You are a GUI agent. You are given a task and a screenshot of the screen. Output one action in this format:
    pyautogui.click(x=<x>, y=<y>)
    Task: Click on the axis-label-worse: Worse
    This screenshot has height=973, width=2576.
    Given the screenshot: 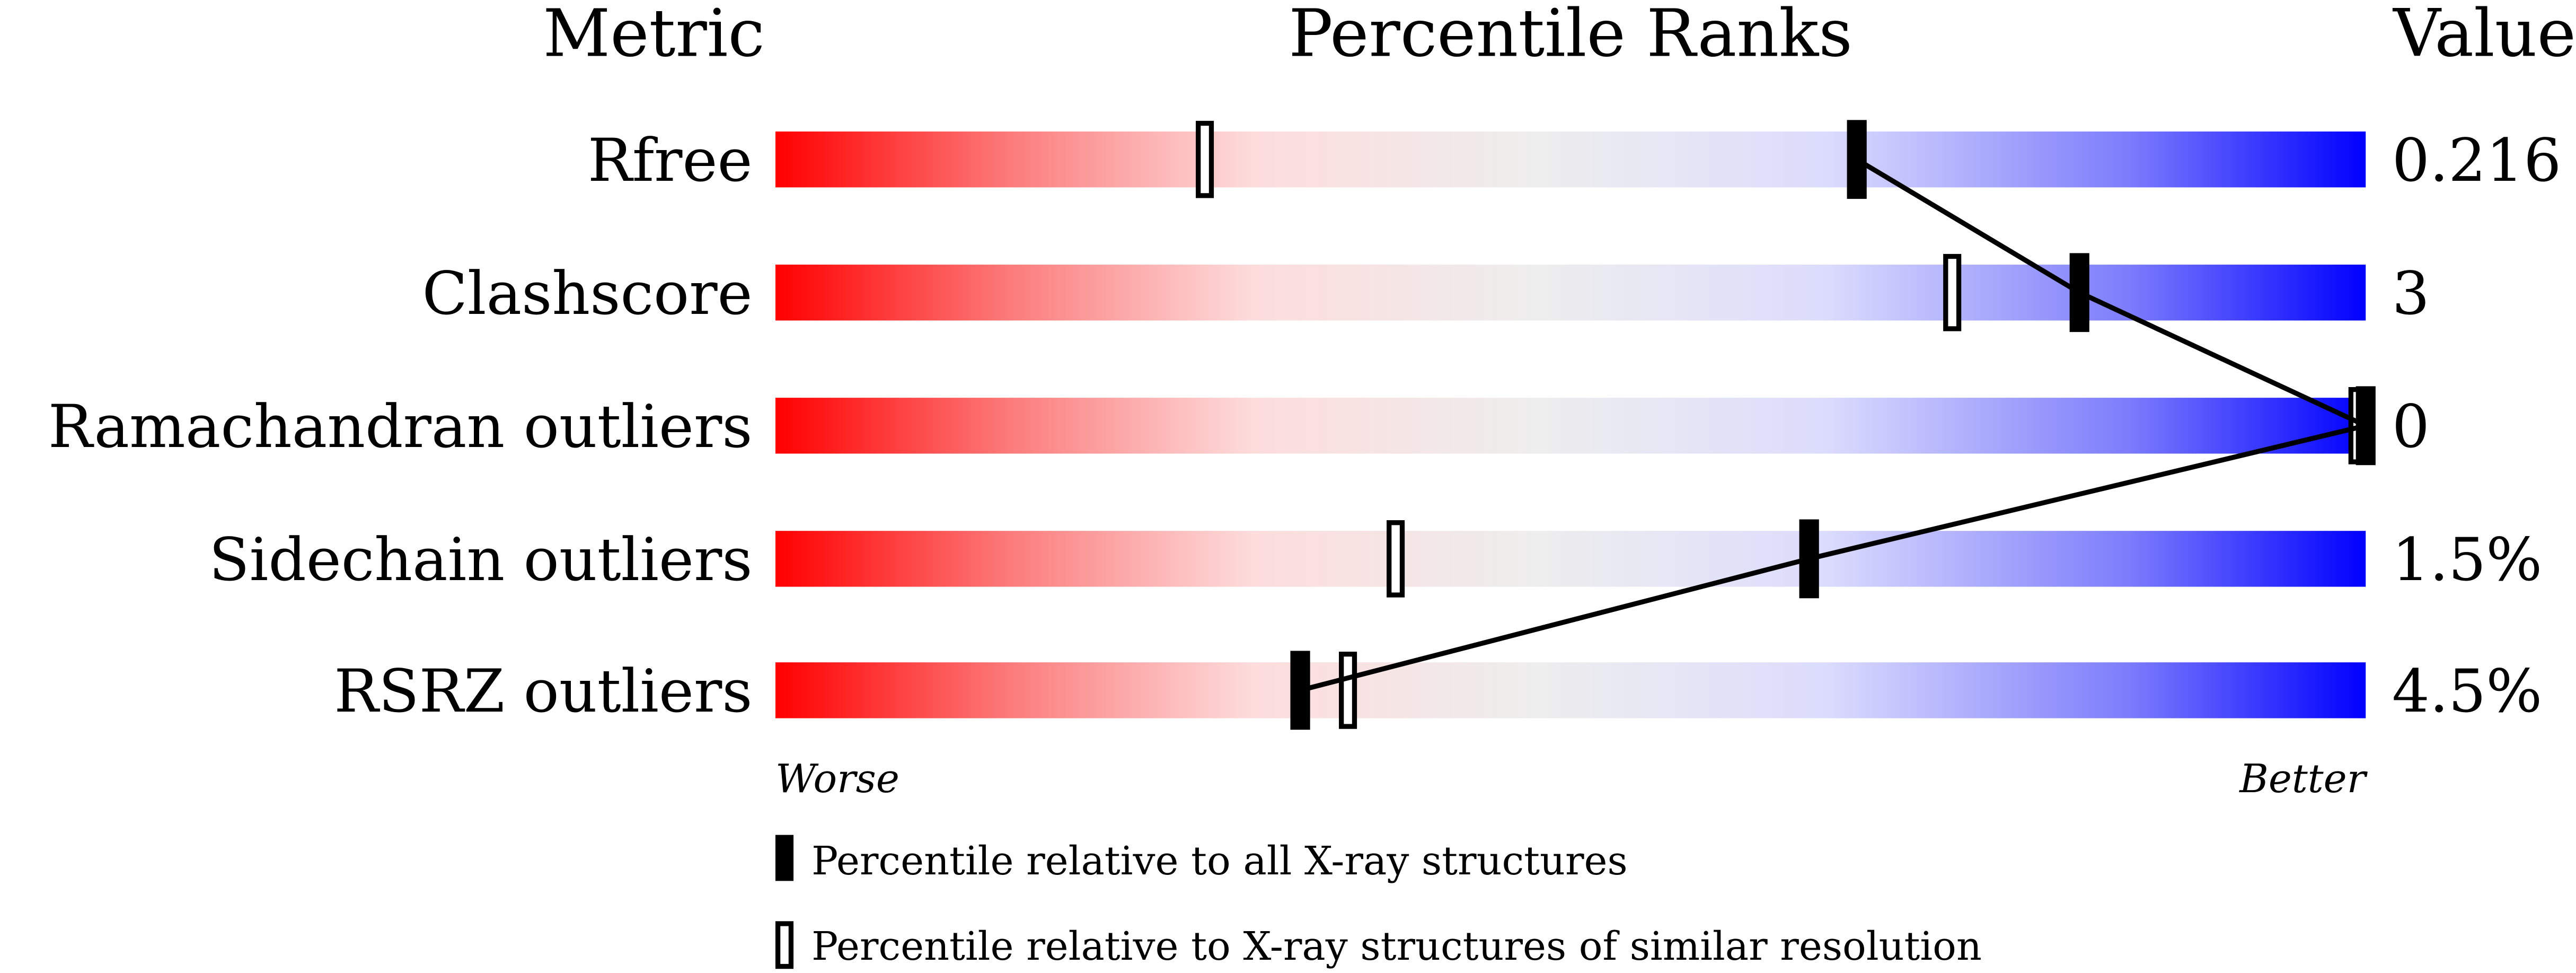 What is the action you would take?
    pyautogui.click(x=837, y=779)
    